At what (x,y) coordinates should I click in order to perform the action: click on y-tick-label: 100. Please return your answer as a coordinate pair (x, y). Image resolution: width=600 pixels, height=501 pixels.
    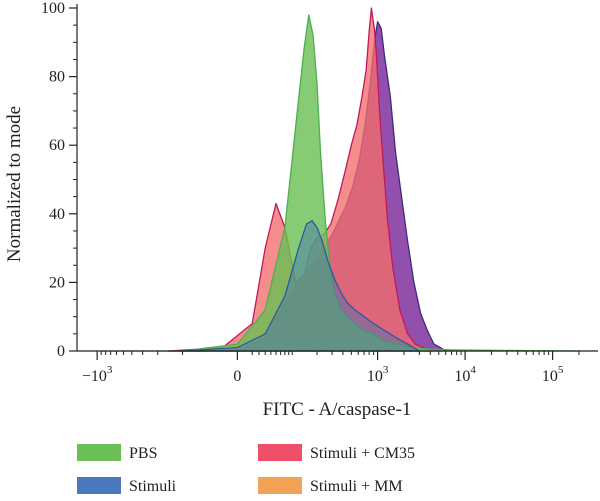
    Looking at the image, I should click on (53, 8).